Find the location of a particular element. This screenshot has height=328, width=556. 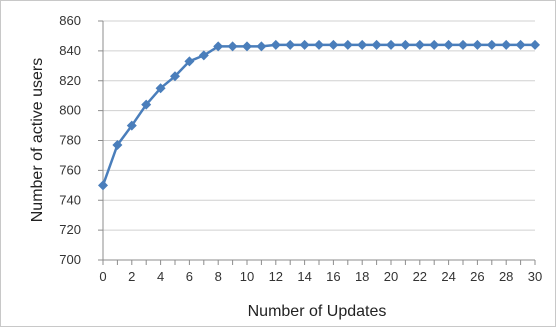

x-tick-labels: 0 2 4 6 8 10 12 14 16 18 20 22 24 26 28 30 is located at coordinates (320, 276).